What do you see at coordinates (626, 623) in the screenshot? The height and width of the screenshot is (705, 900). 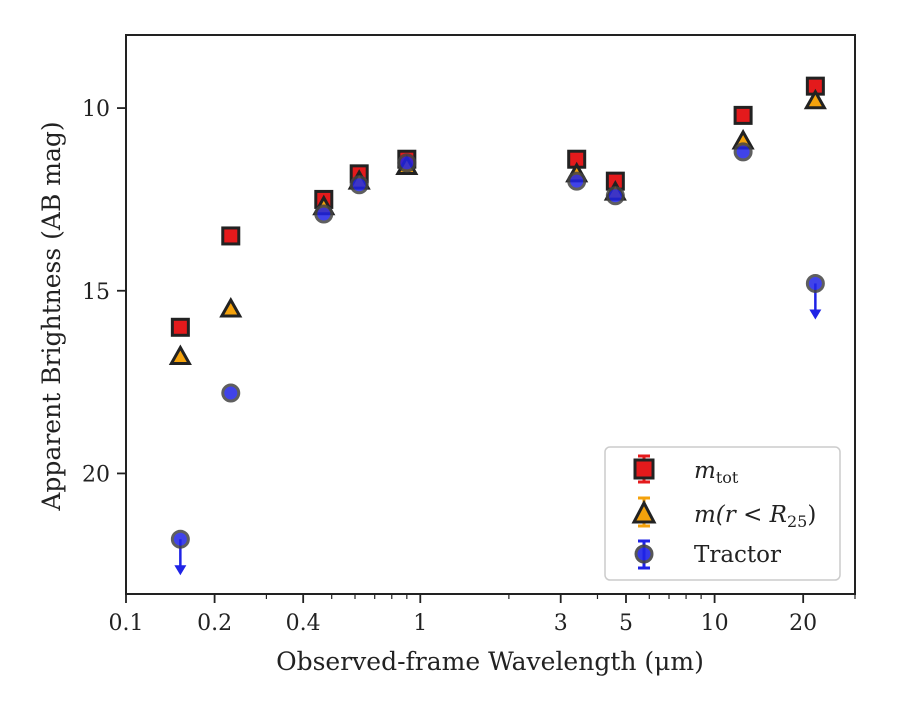 I see `x-tick-label: 5` at bounding box center [626, 623].